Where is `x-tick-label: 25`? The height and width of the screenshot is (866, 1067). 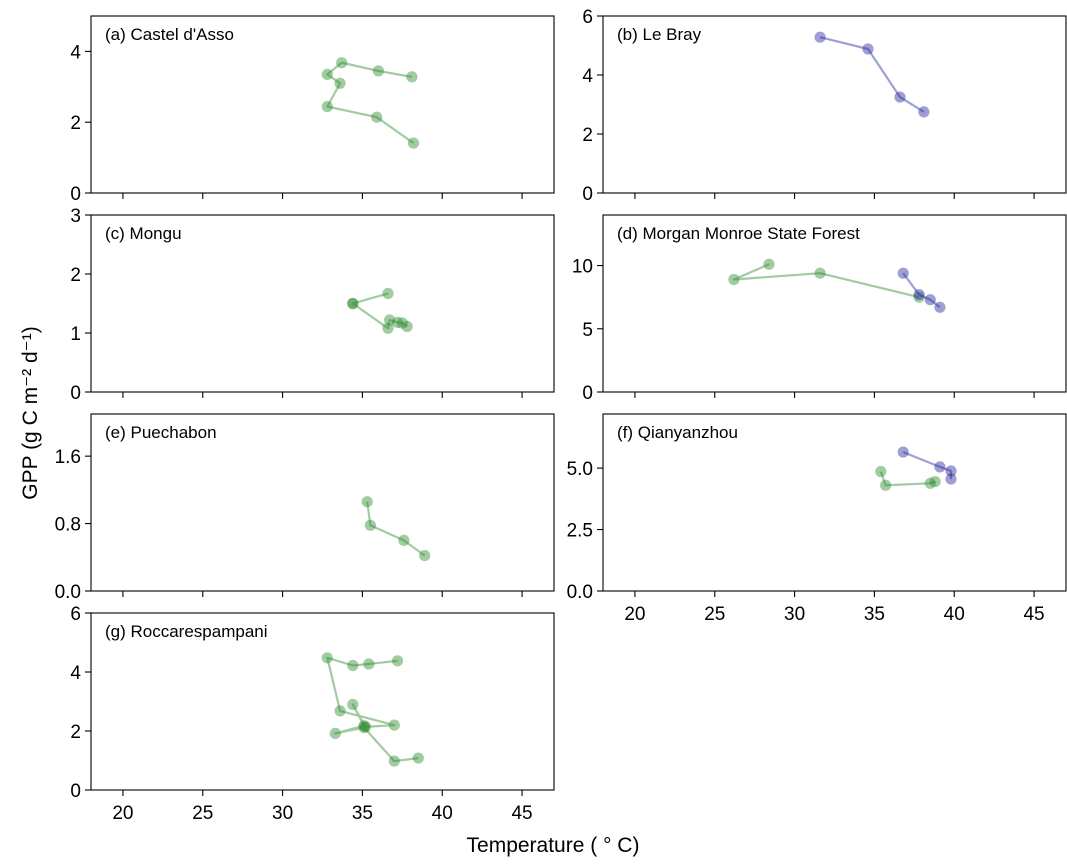
x-tick-label: 25 is located at coordinates (202, 813).